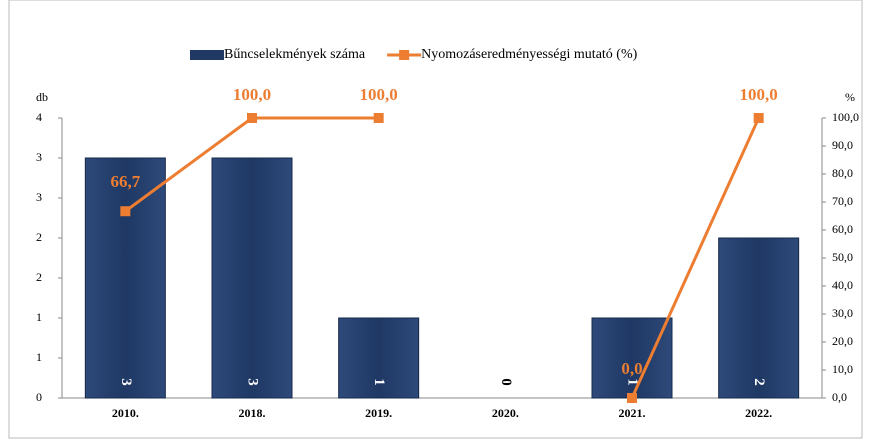 The image size is (870, 440). I want to click on x-tick-label: 2018., so click(252, 413).